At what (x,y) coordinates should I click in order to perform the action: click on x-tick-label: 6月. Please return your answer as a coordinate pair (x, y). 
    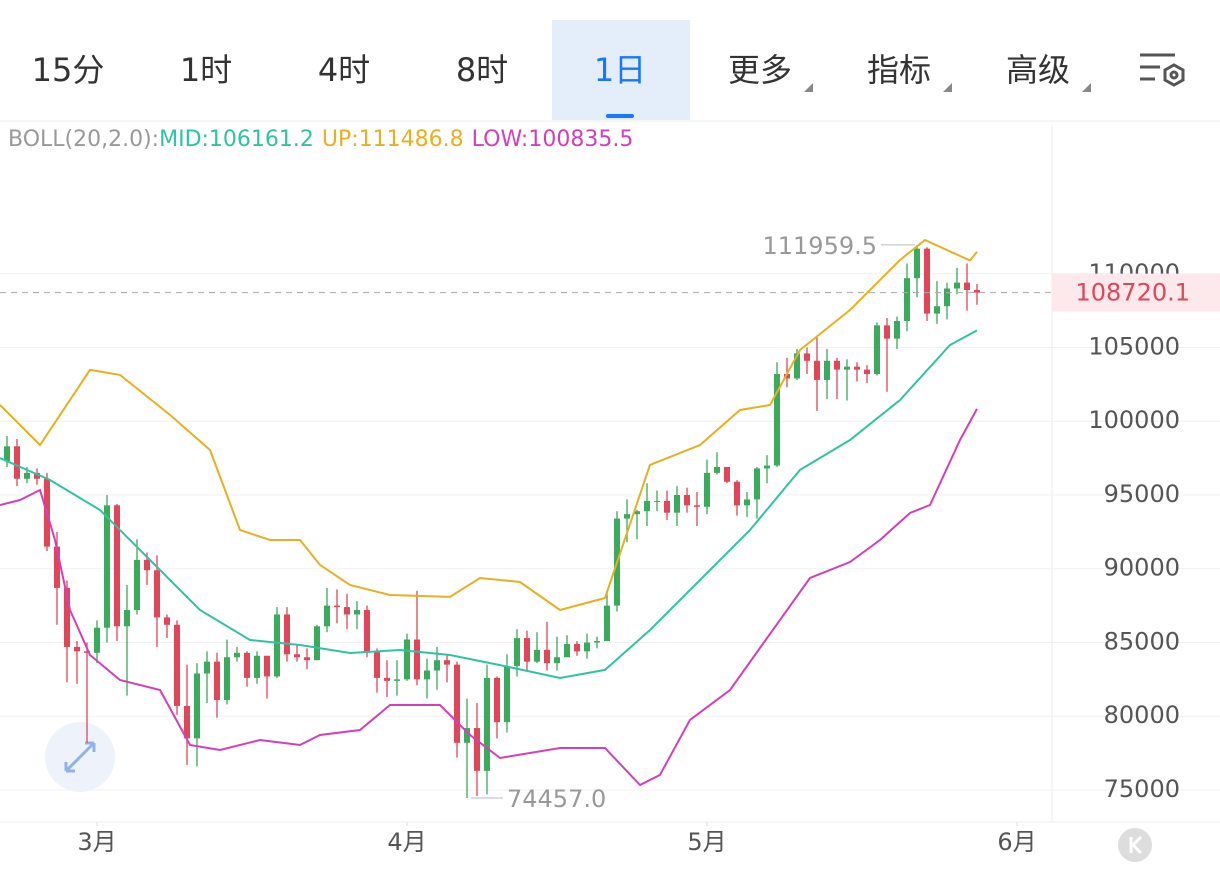
    Looking at the image, I should click on (1016, 842).